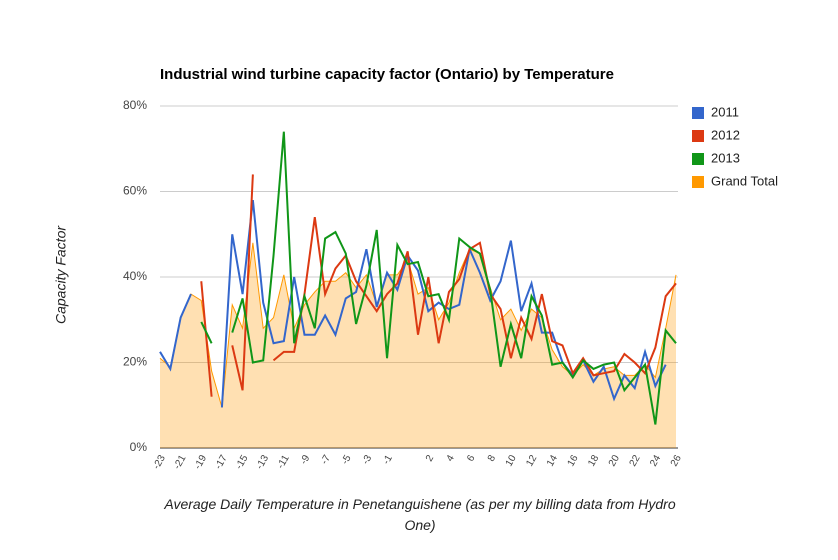 The image size is (838, 560). I want to click on x-tick-label: 22, so click(635, 461).